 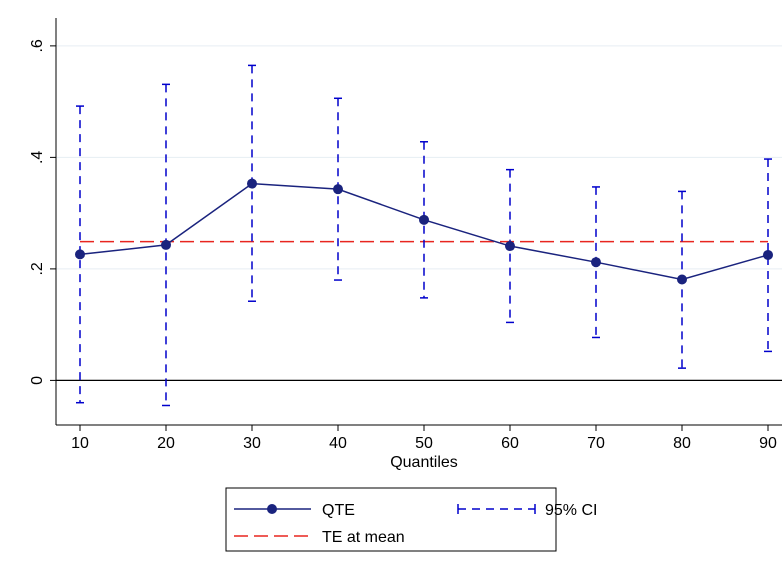 What do you see at coordinates (252, 443) in the screenshot?
I see `x-tick-label: 30` at bounding box center [252, 443].